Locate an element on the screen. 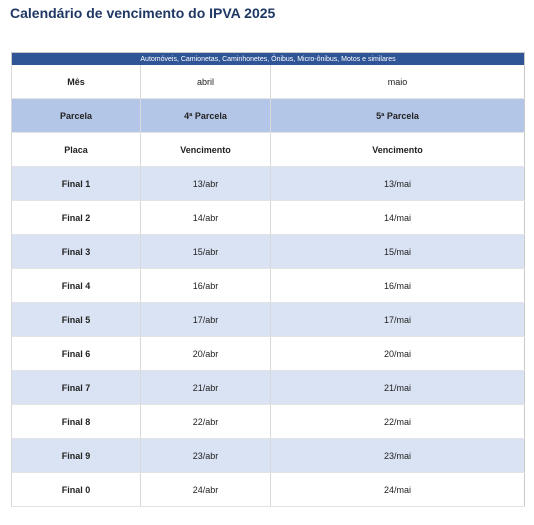 The height and width of the screenshot is (525, 534). table-cell: 23/mai is located at coordinates (397, 455).